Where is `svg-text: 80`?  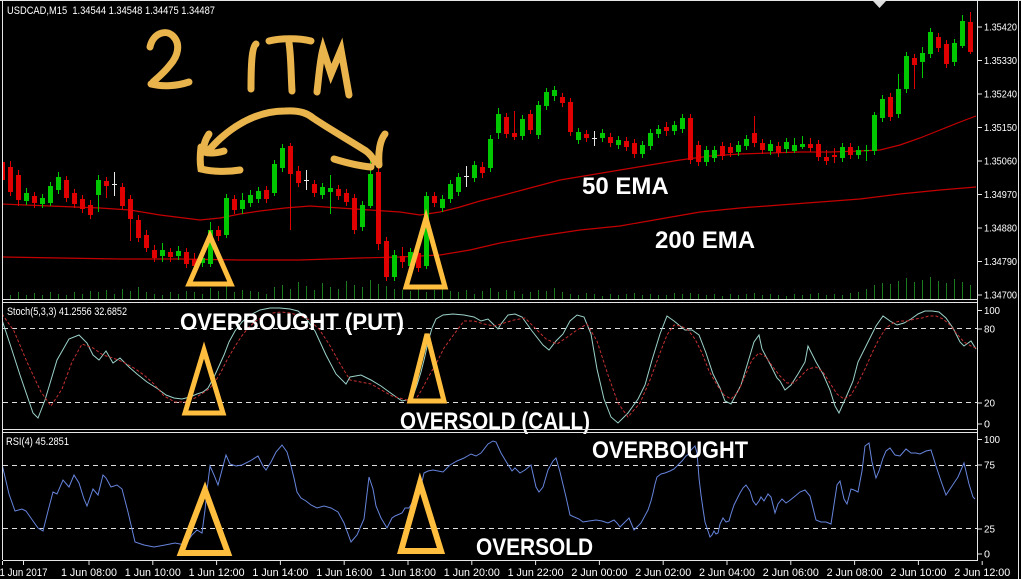
svg-text: 80 is located at coordinates (989, 330).